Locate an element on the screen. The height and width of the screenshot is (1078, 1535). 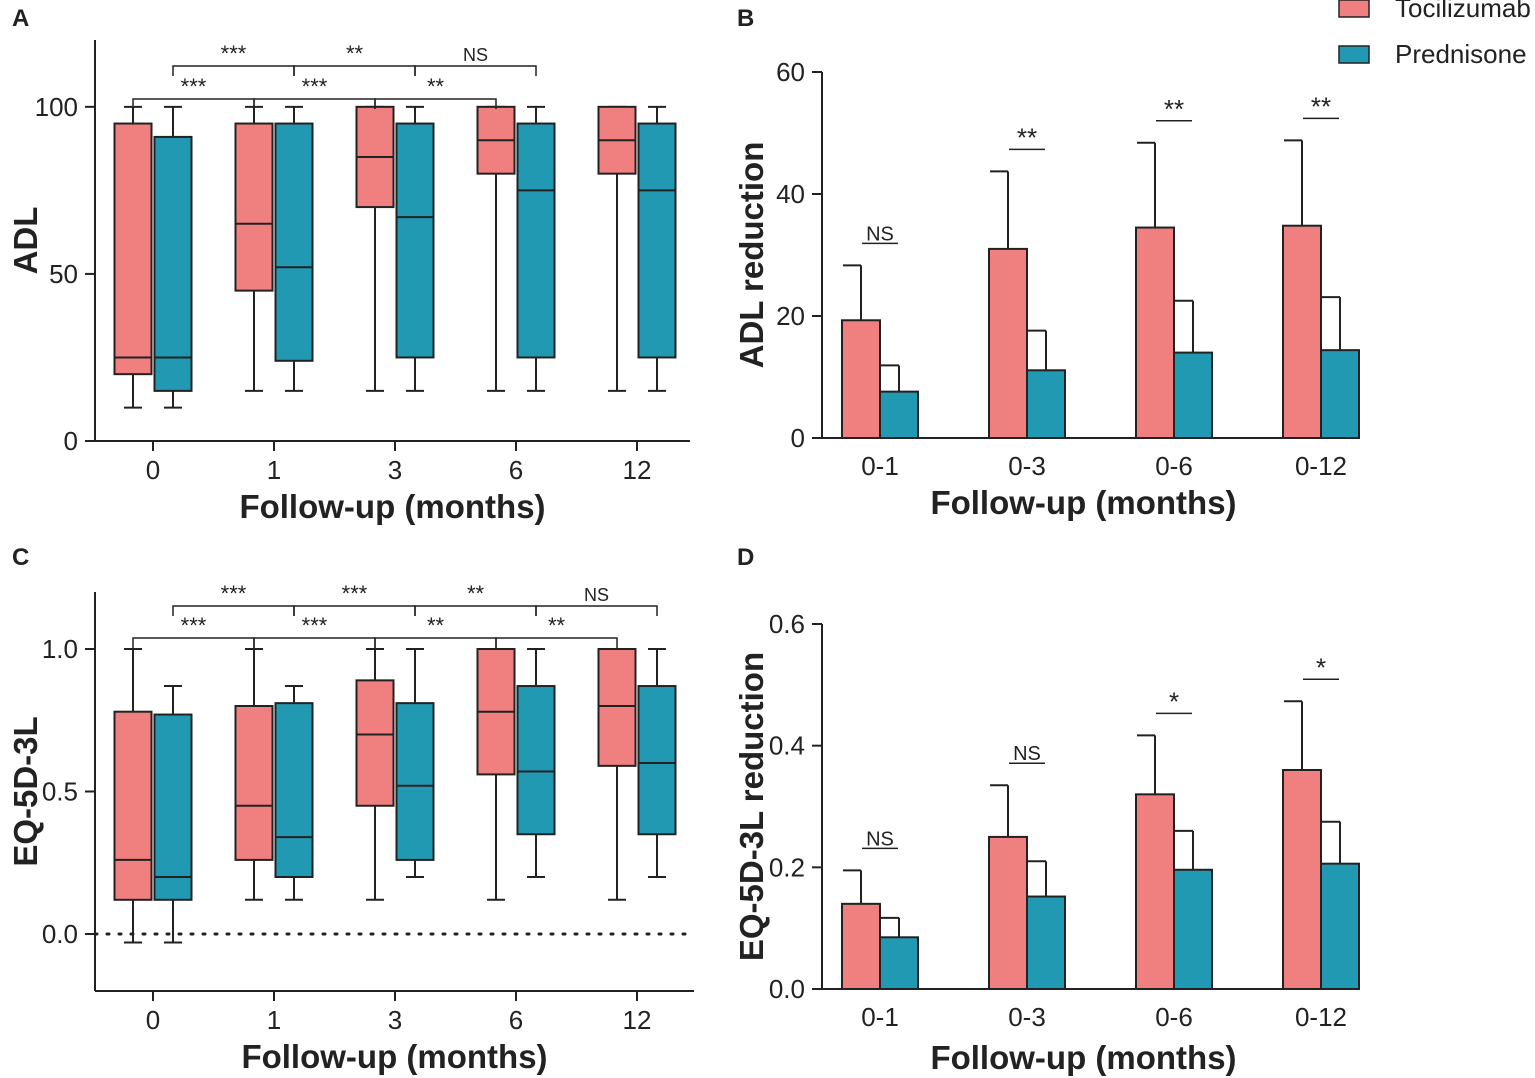
x-tick-label-B: 0-6 is located at coordinates (1174, 466).